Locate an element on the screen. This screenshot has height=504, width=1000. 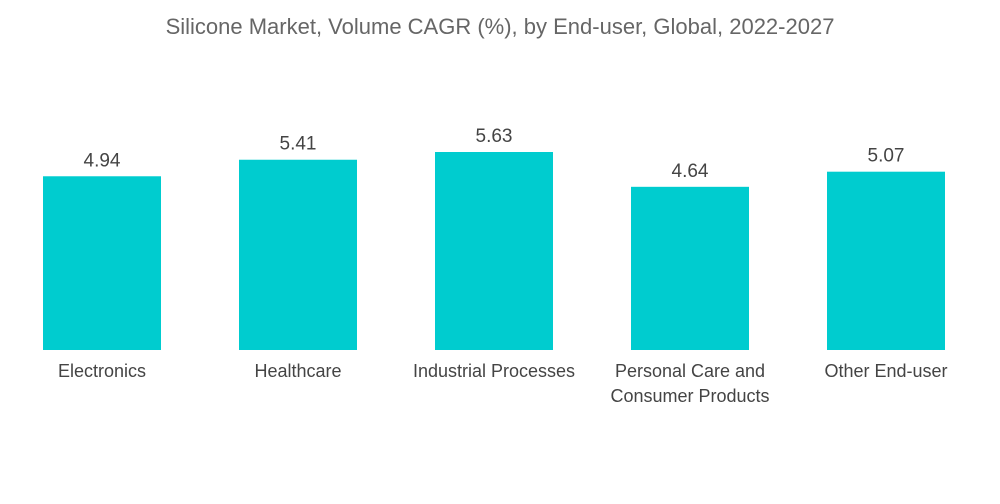
value-label-4: 5.07 is located at coordinates (886, 156).